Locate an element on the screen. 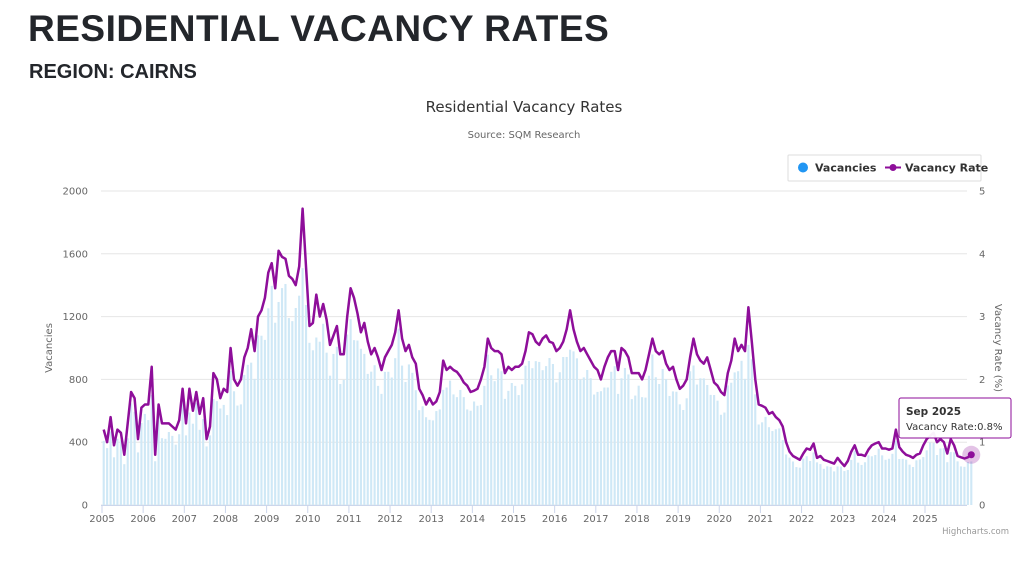  region-subtitle: REGION: CAIRNS is located at coordinates (113, 72).